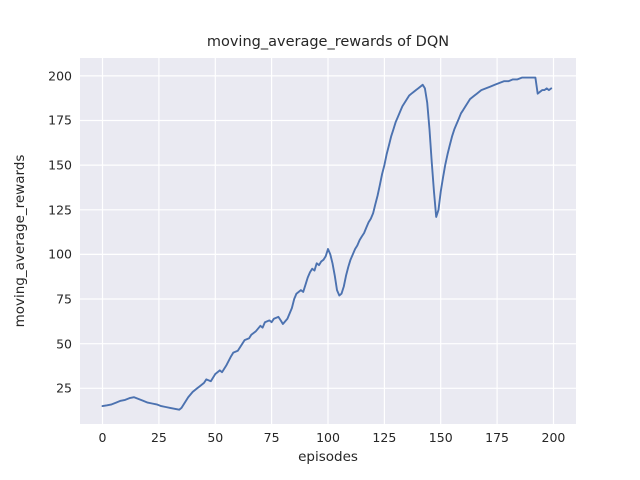 This screenshot has height=480, width=640. What do you see at coordinates (64, 388) in the screenshot?
I see `y-tick-label: 25` at bounding box center [64, 388].